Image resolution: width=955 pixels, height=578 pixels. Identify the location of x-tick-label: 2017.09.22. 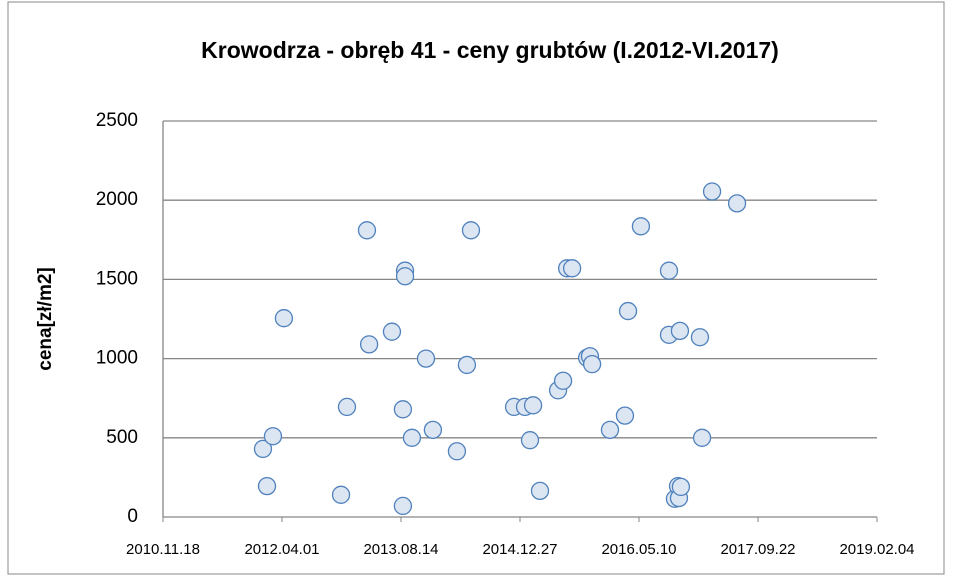
(757, 549).